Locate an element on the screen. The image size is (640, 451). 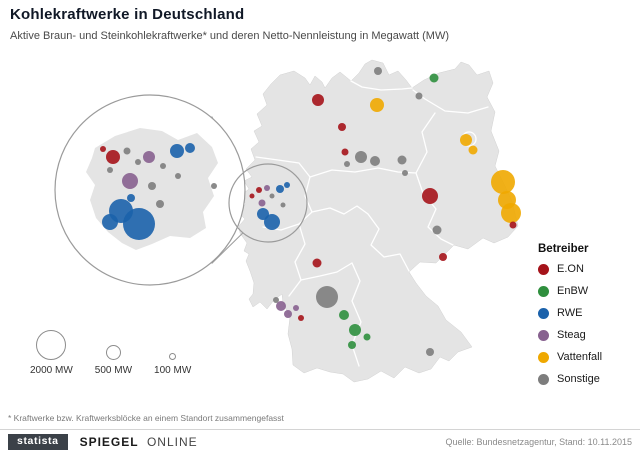
size-legend-item: 100 MW is located at coordinates (172, 364).